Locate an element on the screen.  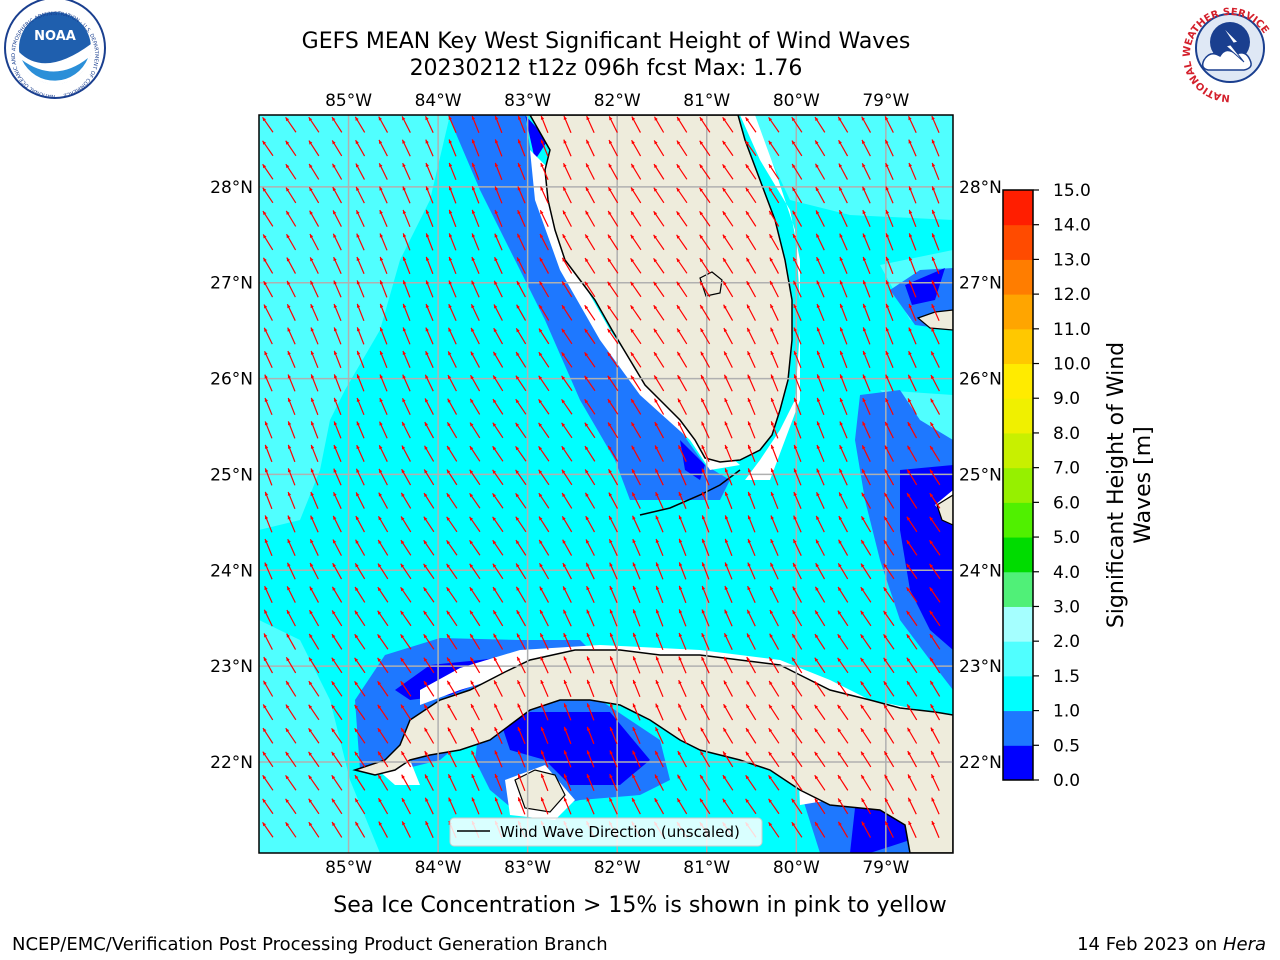
latitude-labels-left: 28°N 27°N 26°N 25°N 24°N 23°N 22°N is located at coordinates (231, 475).